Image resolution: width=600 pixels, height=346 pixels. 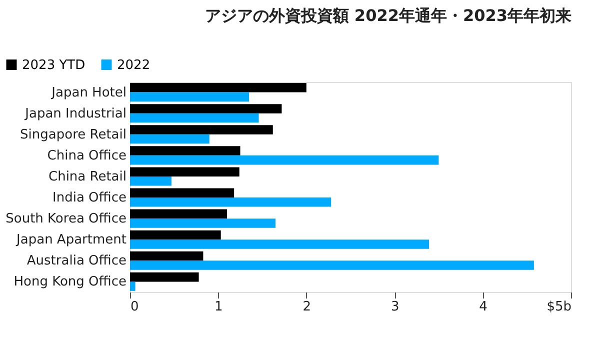 I want to click on y-tick-label: Japan Industrial, so click(x=75, y=114).